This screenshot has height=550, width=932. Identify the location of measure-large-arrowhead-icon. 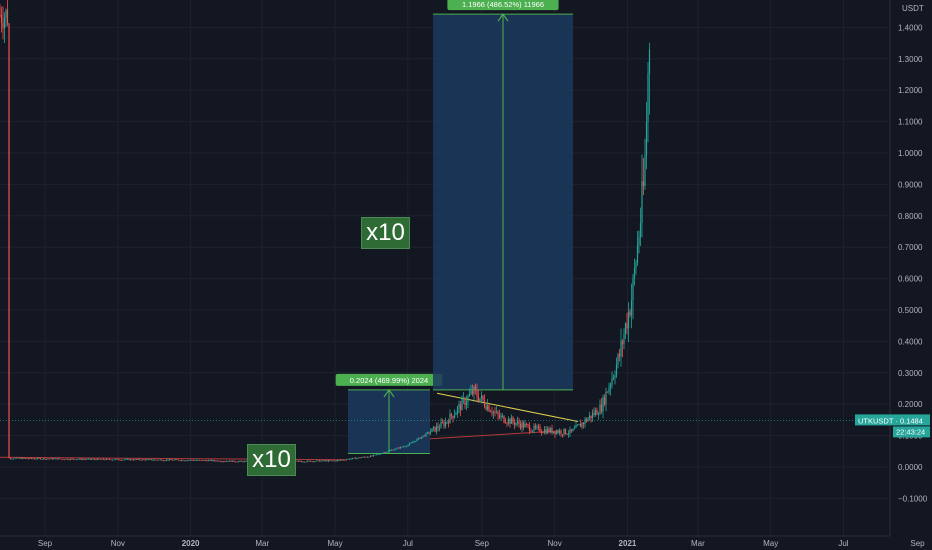
(503, 17).